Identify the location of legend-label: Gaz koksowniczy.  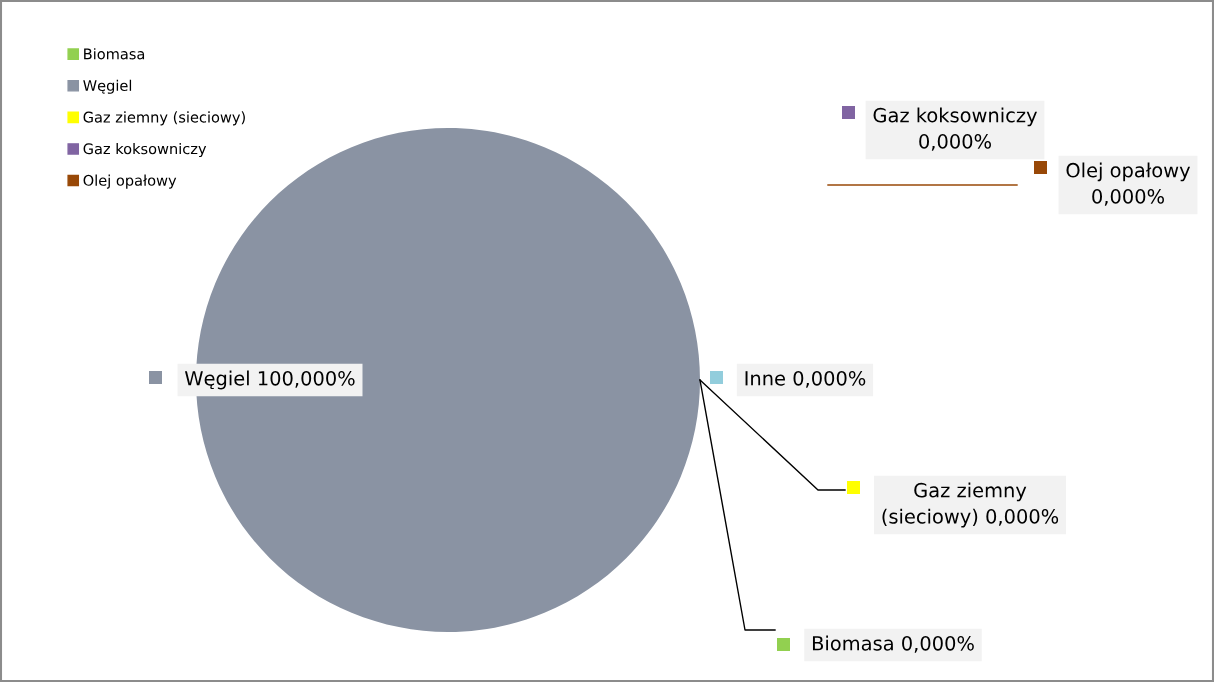
(145, 150).